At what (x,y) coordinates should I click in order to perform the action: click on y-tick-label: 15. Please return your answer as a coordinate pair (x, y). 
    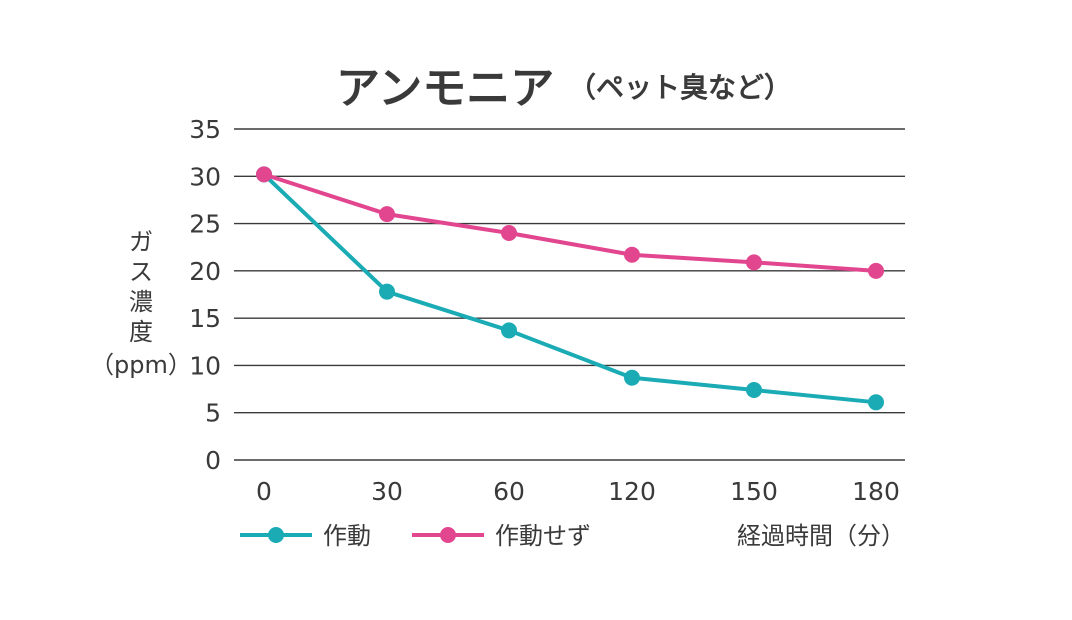
    Looking at the image, I should click on (205, 318).